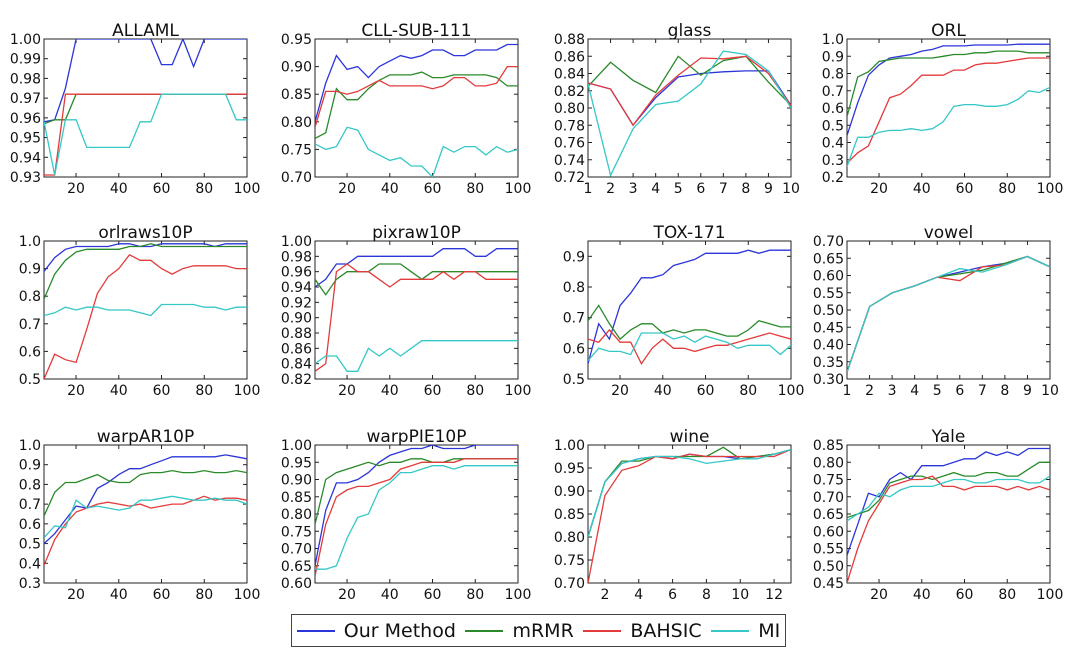 Image resolution: width=1080 pixels, height=662 pixels. What do you see at coordinates (700, 189) in the screenshot?
I see `x-tick-label: 6` at bounding box center [700, 189].